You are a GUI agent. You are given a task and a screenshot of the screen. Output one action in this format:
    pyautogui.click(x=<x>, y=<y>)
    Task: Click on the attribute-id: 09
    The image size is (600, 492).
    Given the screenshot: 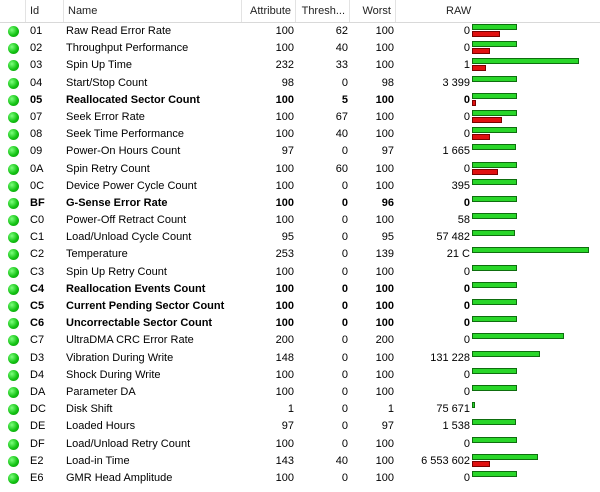 What is the action you would take?
    pyautogui.click(x=36, y=151)
    